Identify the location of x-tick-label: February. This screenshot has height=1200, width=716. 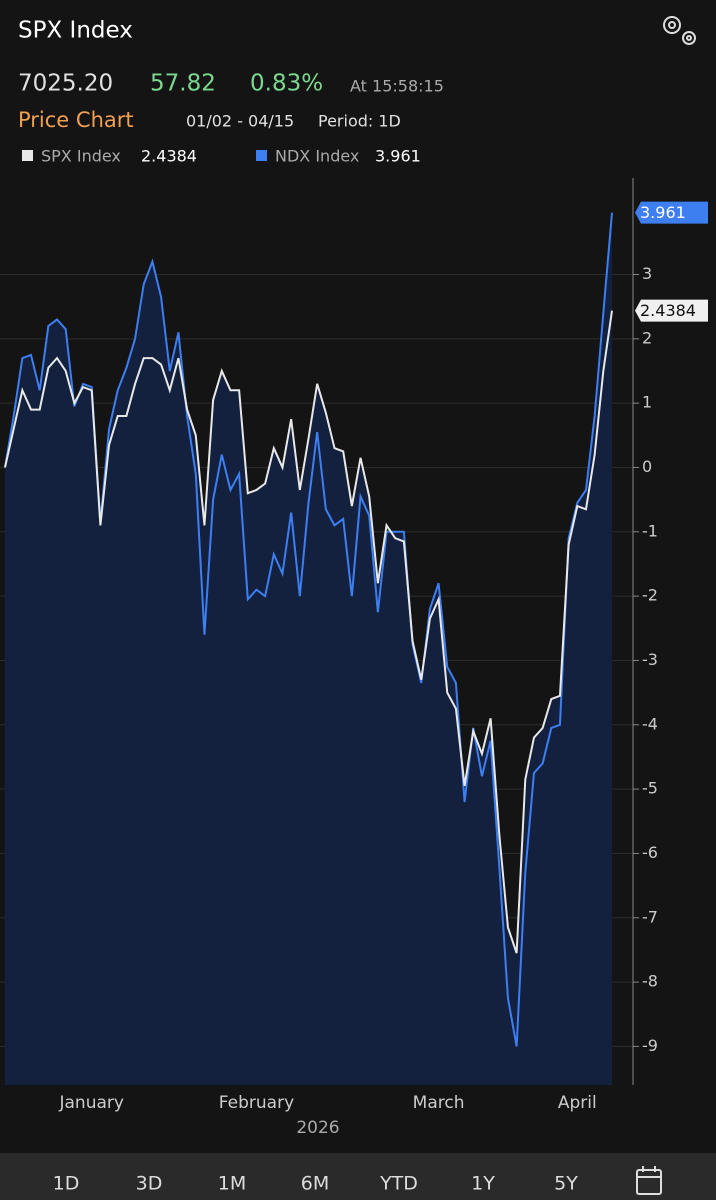
(256, 1103).